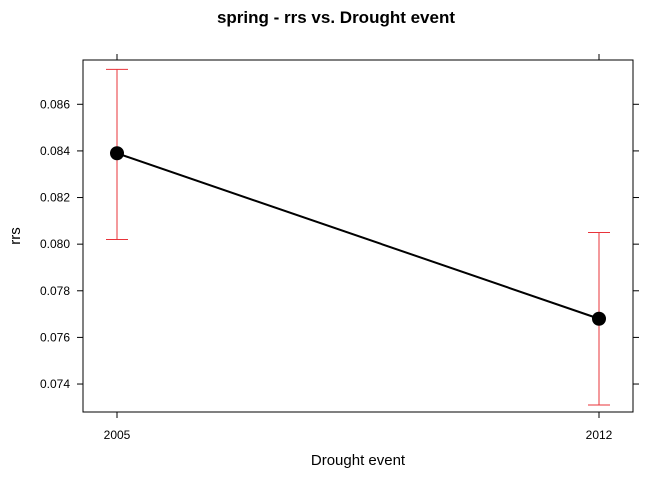  What do you see at coordinates (636, 244) in the screenshot?
I see `y-axis-right` at bounding box center [636, 244].